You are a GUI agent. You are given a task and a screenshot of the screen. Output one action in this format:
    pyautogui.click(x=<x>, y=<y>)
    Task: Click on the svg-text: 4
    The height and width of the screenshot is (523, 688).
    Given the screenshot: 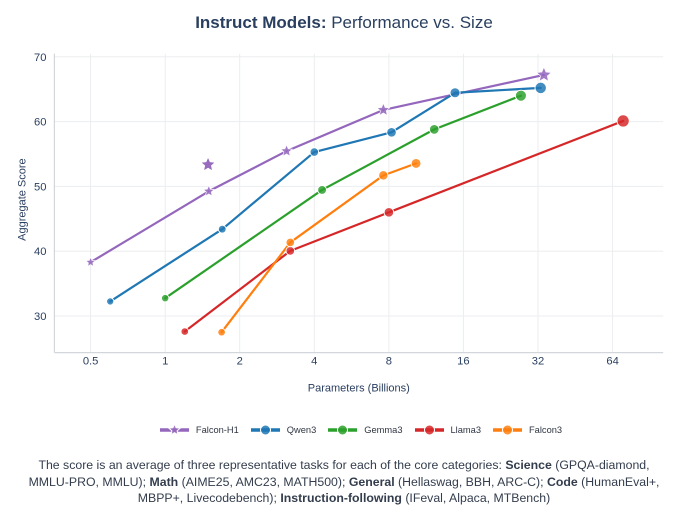 What is the action you would take?
    pyautogui.click(x=314, y=362)
    